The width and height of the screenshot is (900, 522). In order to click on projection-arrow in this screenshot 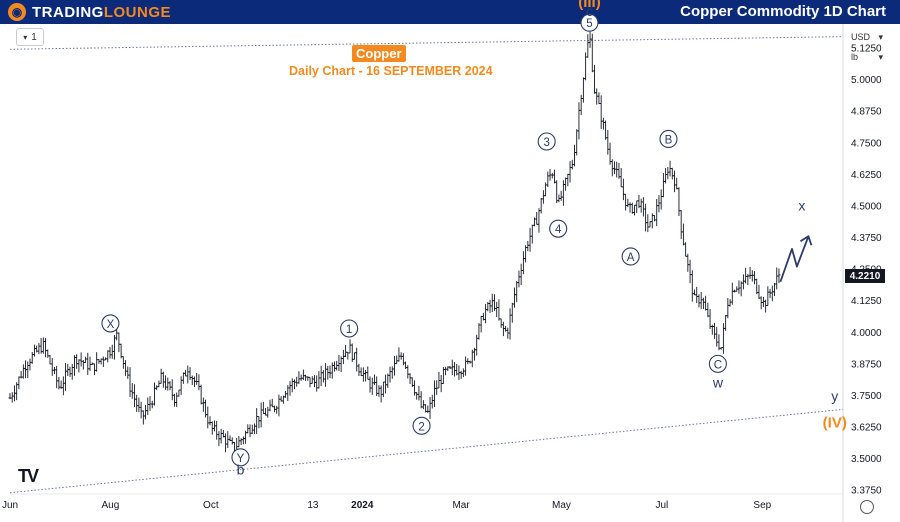, I will do `click(796, 259)`.